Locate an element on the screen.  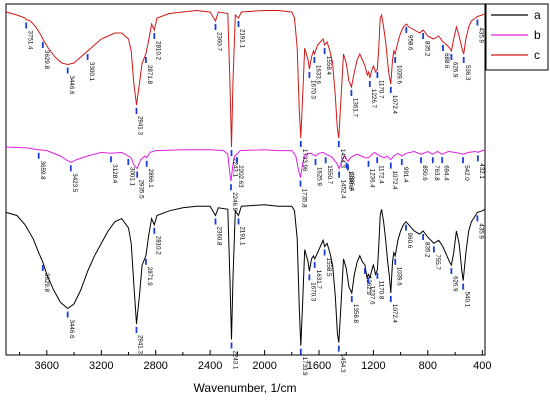
peak-label: 1262.9 is located at coordinates (368, 285).